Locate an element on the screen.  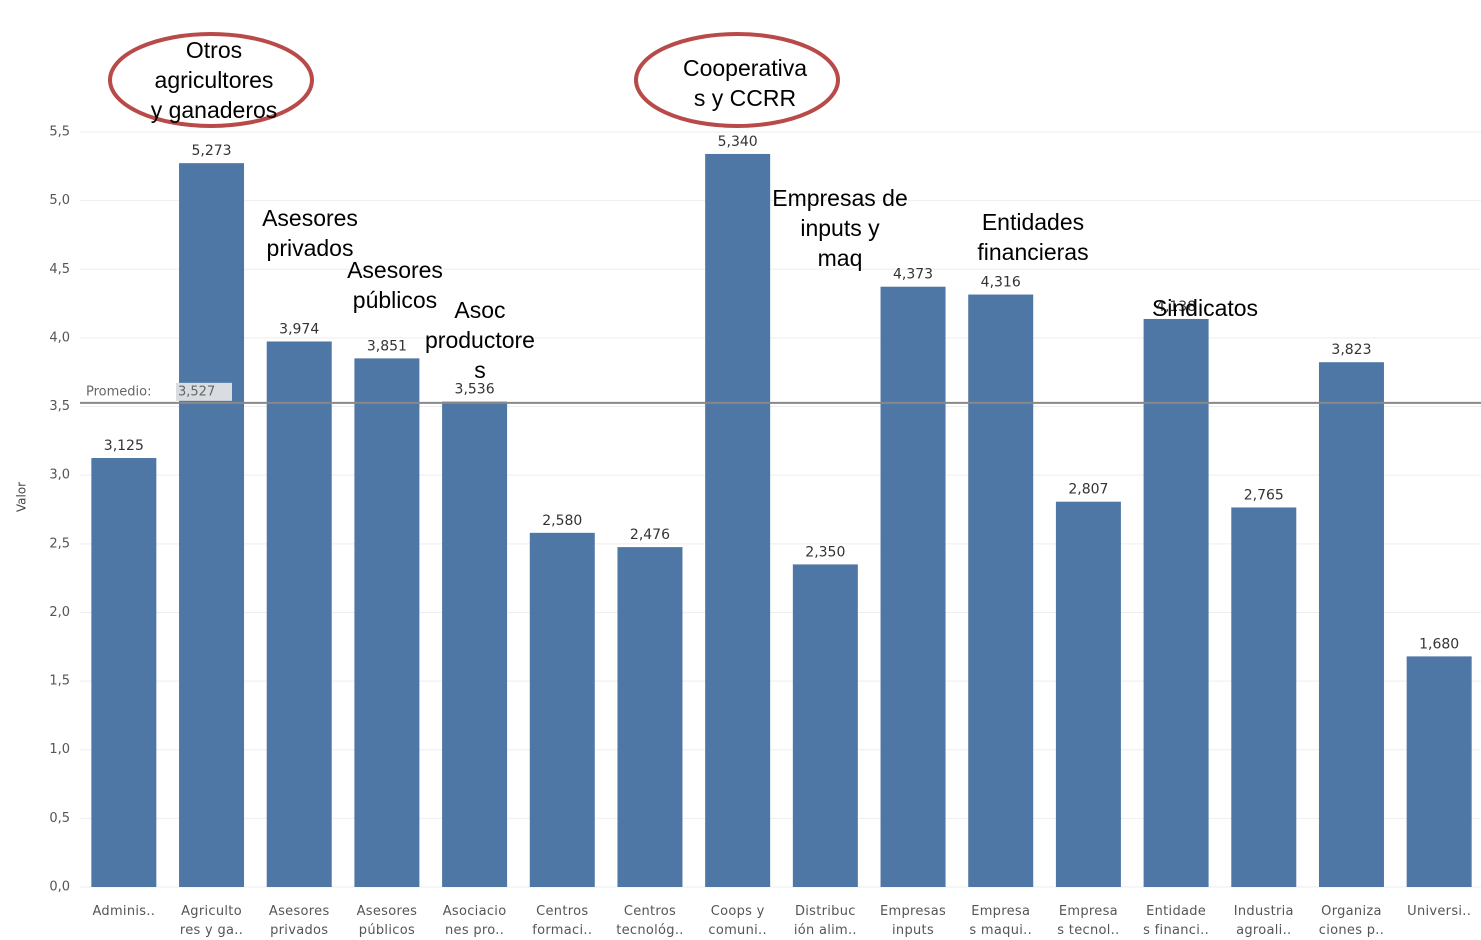
value-label: 2,765 is located at coordinates (1264, 495).